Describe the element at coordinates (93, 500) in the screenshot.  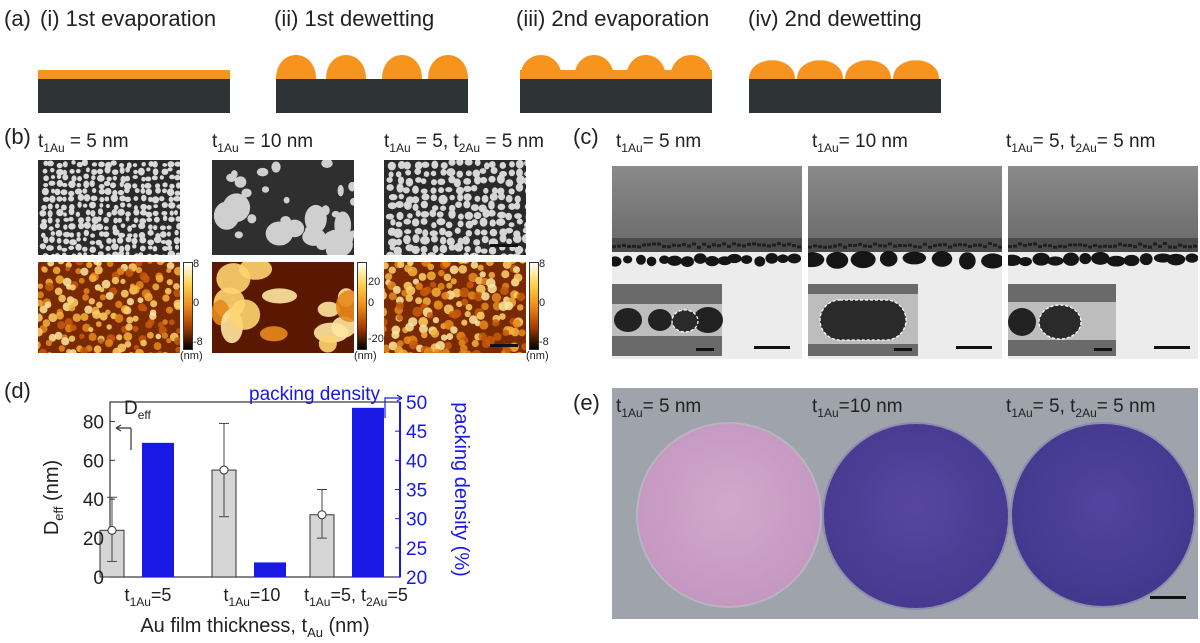
I see `left-tick-label: 40` at that location.